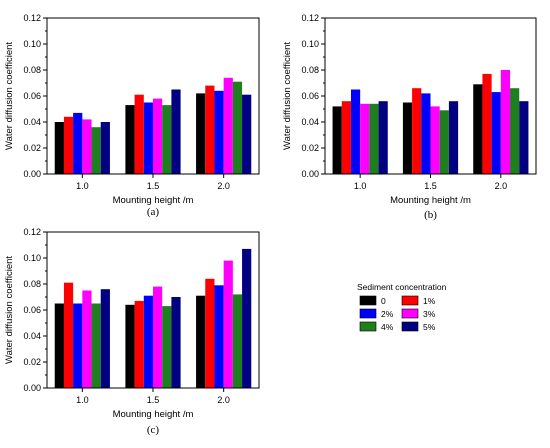 This screenshot has height=448, width=550. I want to click on legend-label: 1%, so click(429, 301).